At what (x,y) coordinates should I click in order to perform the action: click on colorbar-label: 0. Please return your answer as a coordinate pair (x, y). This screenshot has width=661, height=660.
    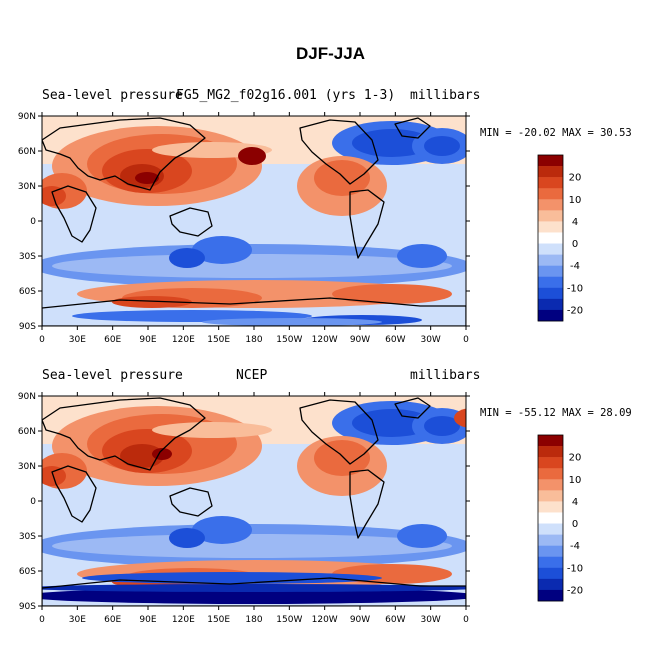
    Looking at the image, I should click on (575, 524).